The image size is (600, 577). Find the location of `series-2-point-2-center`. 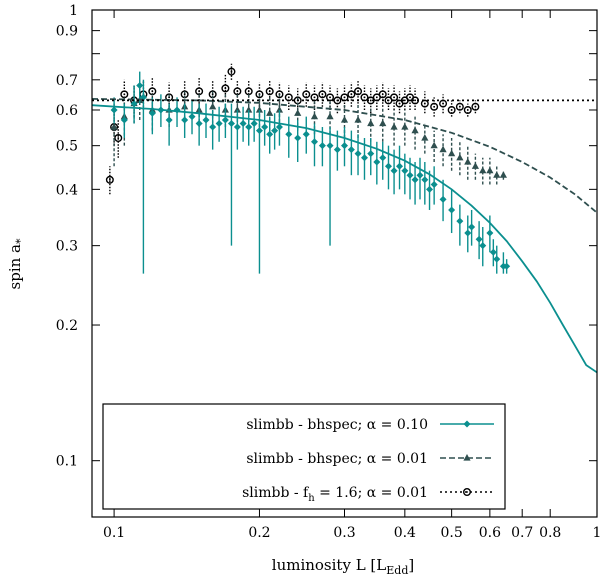

series-2-point-2-center is located at coordinates (118, 138).